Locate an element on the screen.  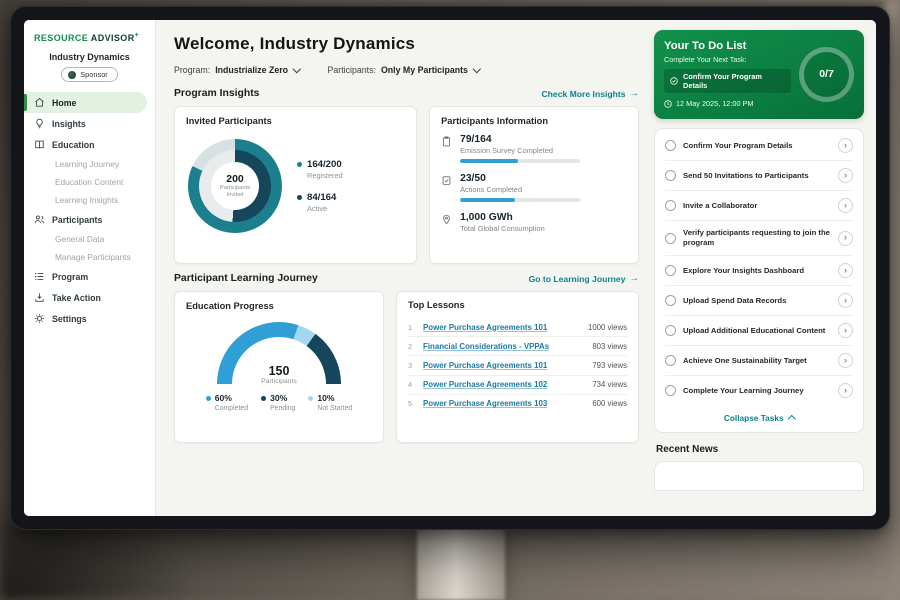
todo-progress-ring: 0/7 is located at coordinates (826, 74).